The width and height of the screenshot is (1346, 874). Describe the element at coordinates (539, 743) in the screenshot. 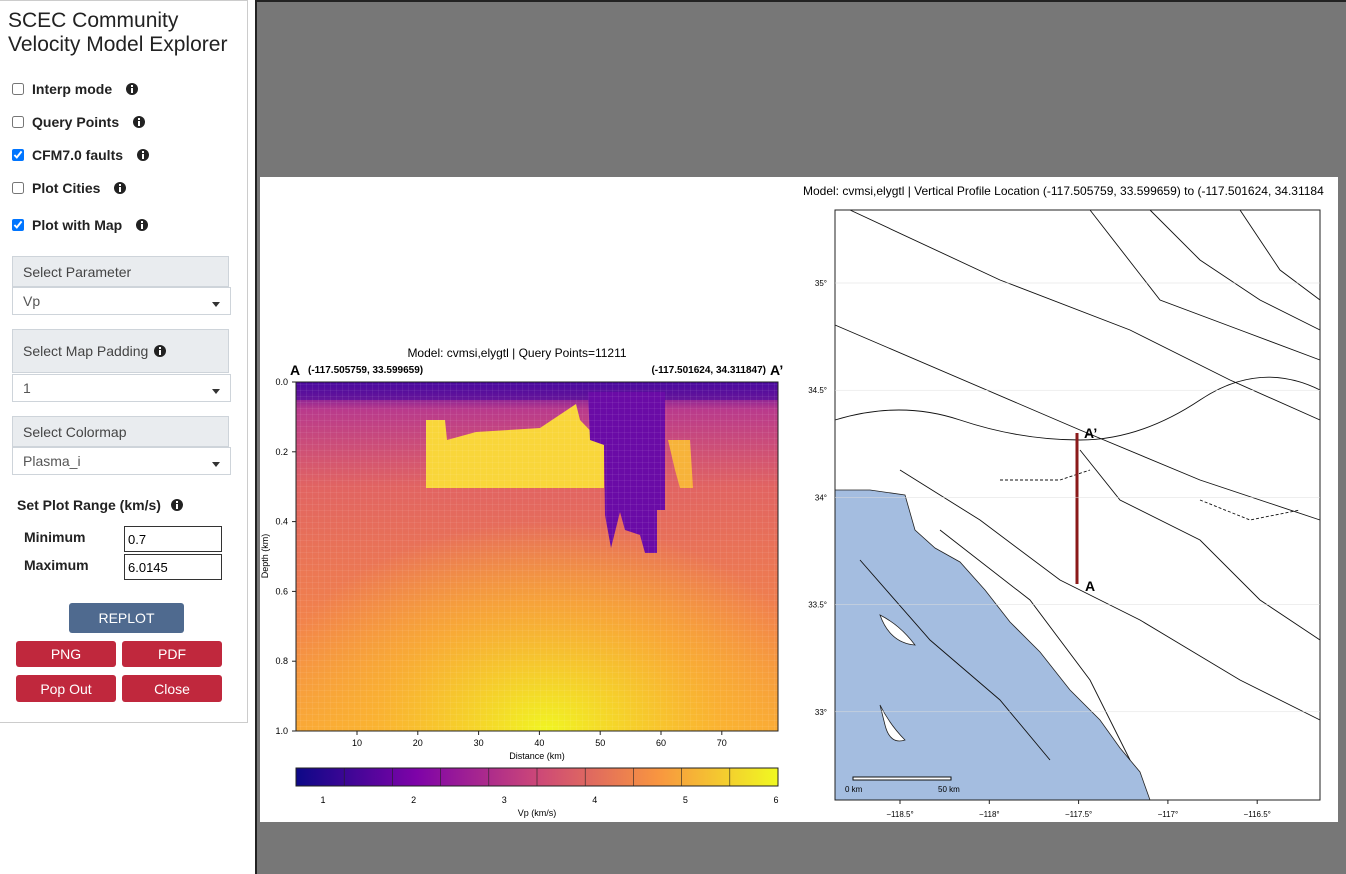

I see `x-tick-label: 40` at that location.